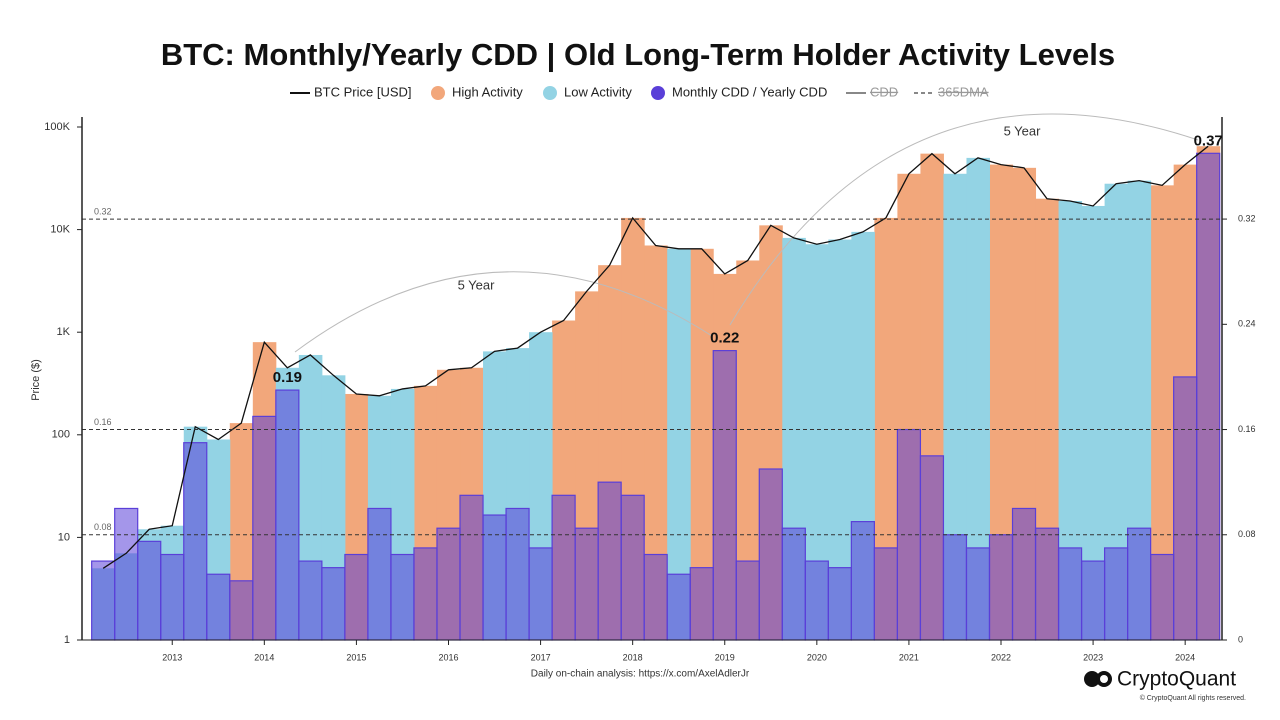 This screenshot has width=1280, height=720. What do you see at coordinates (884, 91) in the screenshot?
I see `legend-label: CDD` at bounding box center [884, 91].